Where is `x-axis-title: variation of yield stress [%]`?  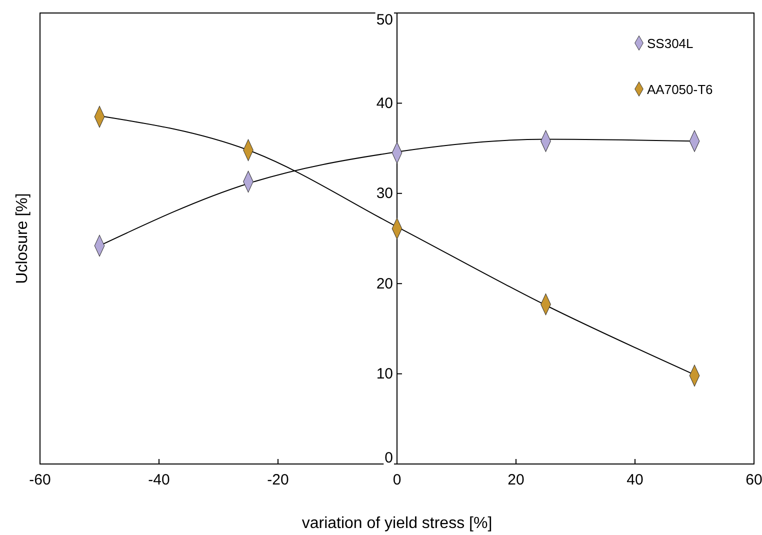
x-axis-title: variation of yield stress [%] is located at coordinates (397, 523).